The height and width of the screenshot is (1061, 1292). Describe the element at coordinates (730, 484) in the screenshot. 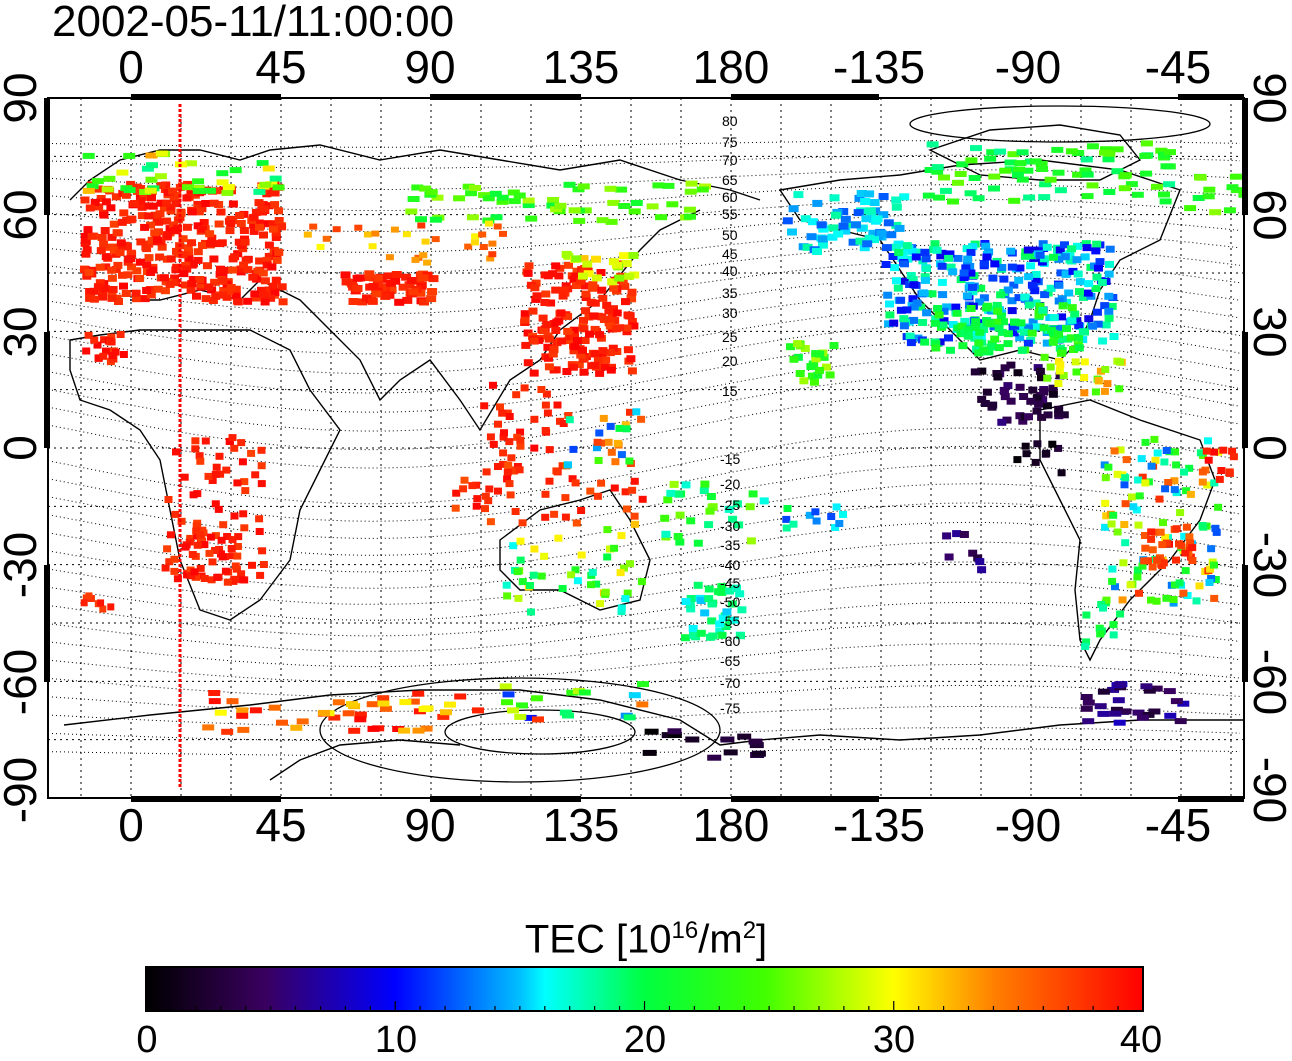

I see `contour-label: -20` at that location.